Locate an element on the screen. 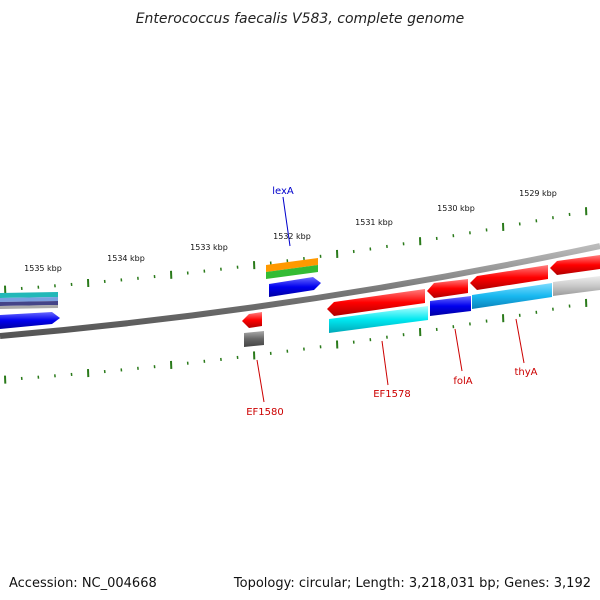 Image resolution: width=600 pixels, height=600 pixels. ef1580-gene is located at coordinates (252, 320).